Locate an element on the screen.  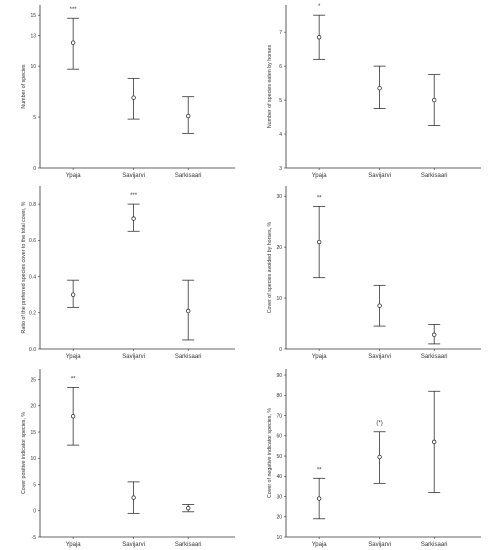
y-tick-label: 0.8 is located at coordinates (32, 205).